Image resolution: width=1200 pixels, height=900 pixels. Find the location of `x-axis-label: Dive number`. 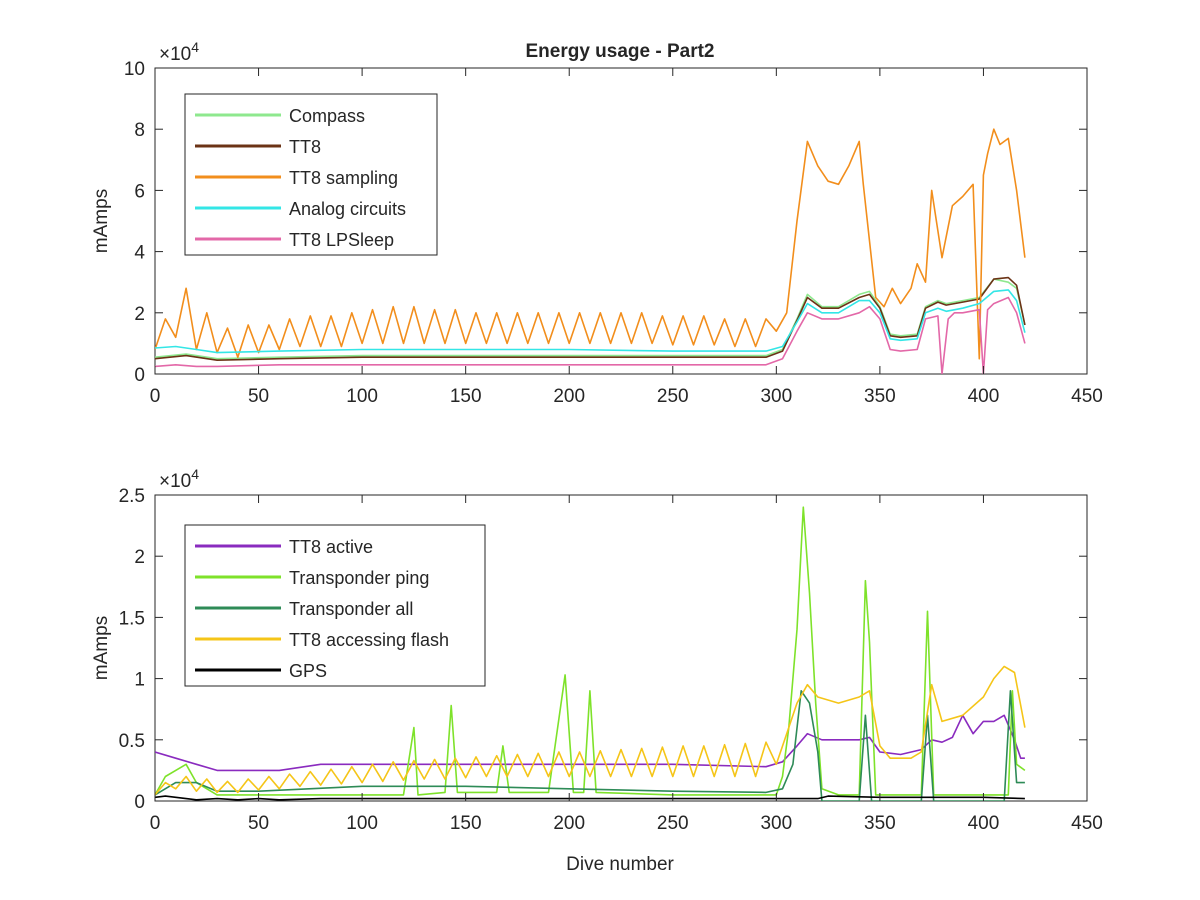

x-axis-label: Dive number is located at coordinates (620, 864).